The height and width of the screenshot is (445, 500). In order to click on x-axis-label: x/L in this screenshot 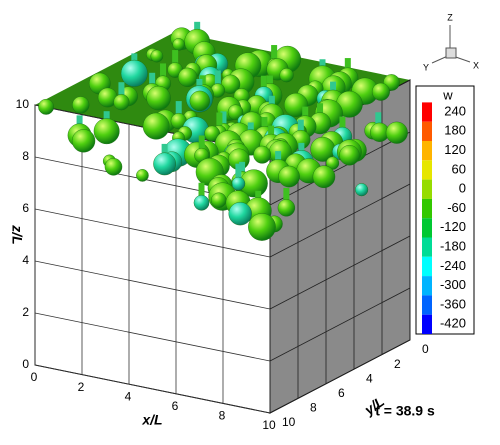, I will do `click(151, 420)`.